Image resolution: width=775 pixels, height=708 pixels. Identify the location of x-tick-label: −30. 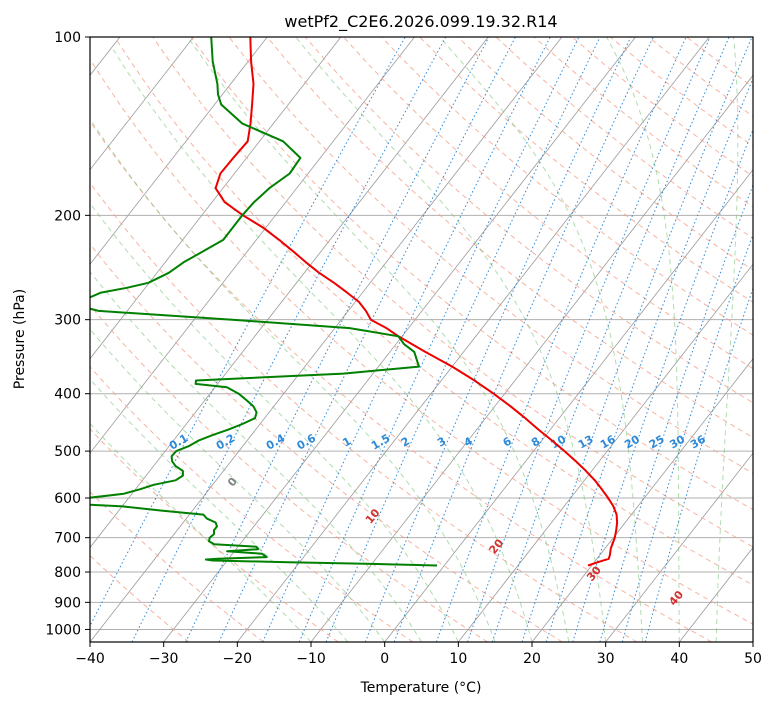
(164, 659).